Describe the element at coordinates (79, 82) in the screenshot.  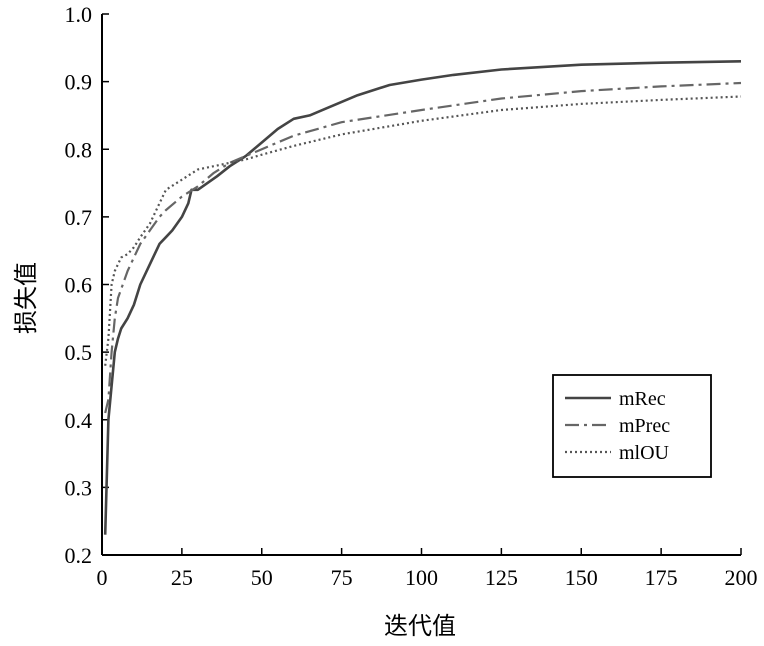
I see `y-tick-label: 0.9` at that location.